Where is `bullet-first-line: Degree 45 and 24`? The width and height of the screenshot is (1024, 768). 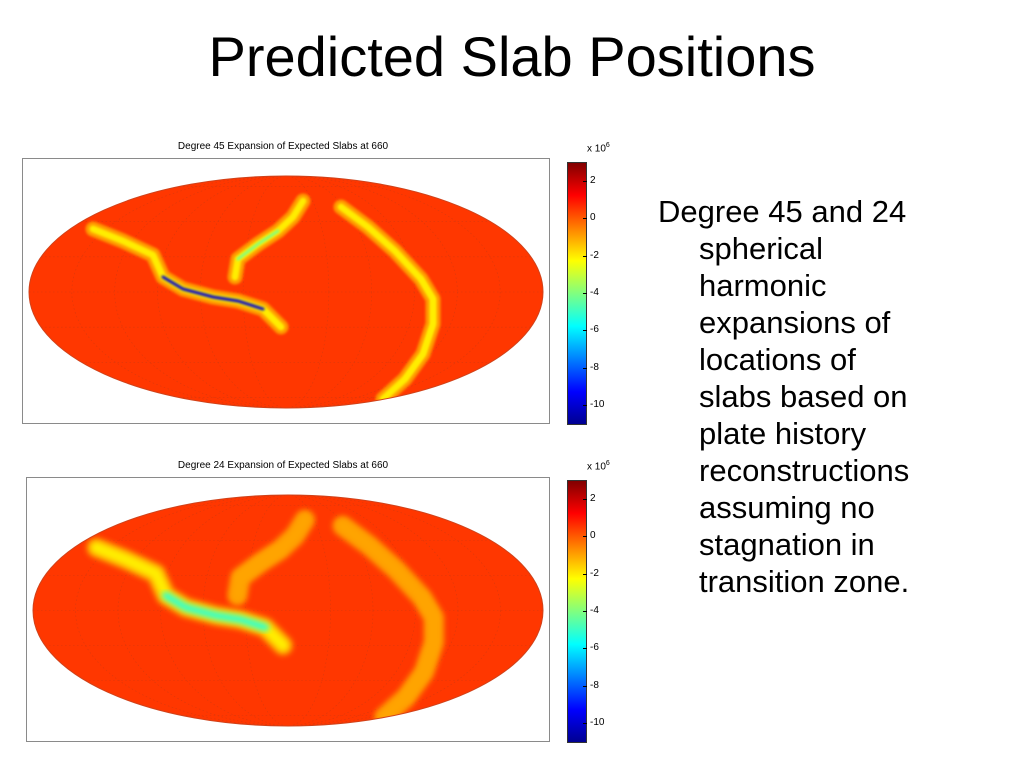 bullet-first-line: Degree 45 and 24 is located at coordinates (782, 211).